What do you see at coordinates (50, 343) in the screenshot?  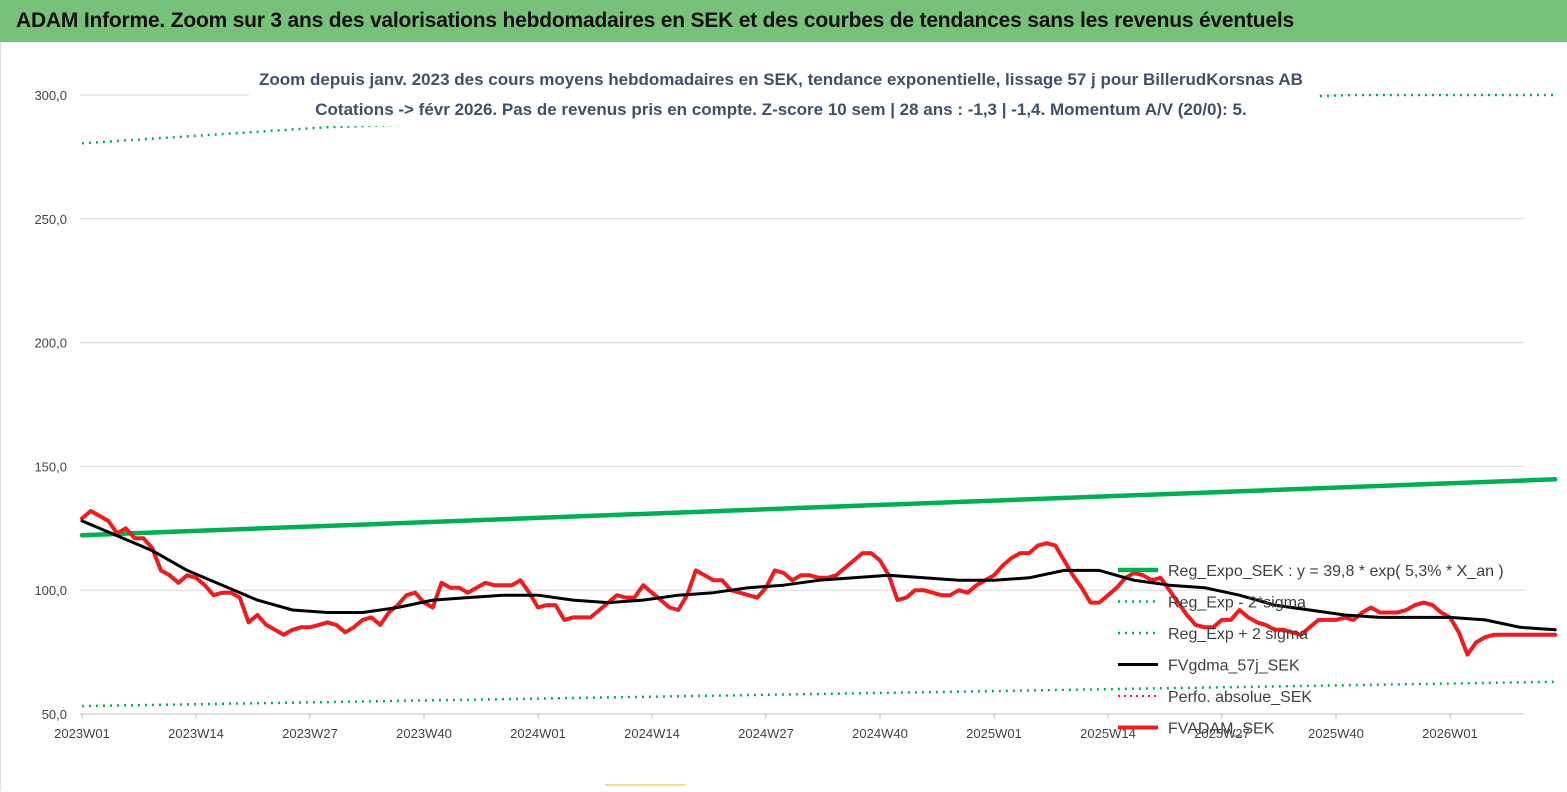 I see `y-tick-label: 200,0` at bounding box center [50, 343].